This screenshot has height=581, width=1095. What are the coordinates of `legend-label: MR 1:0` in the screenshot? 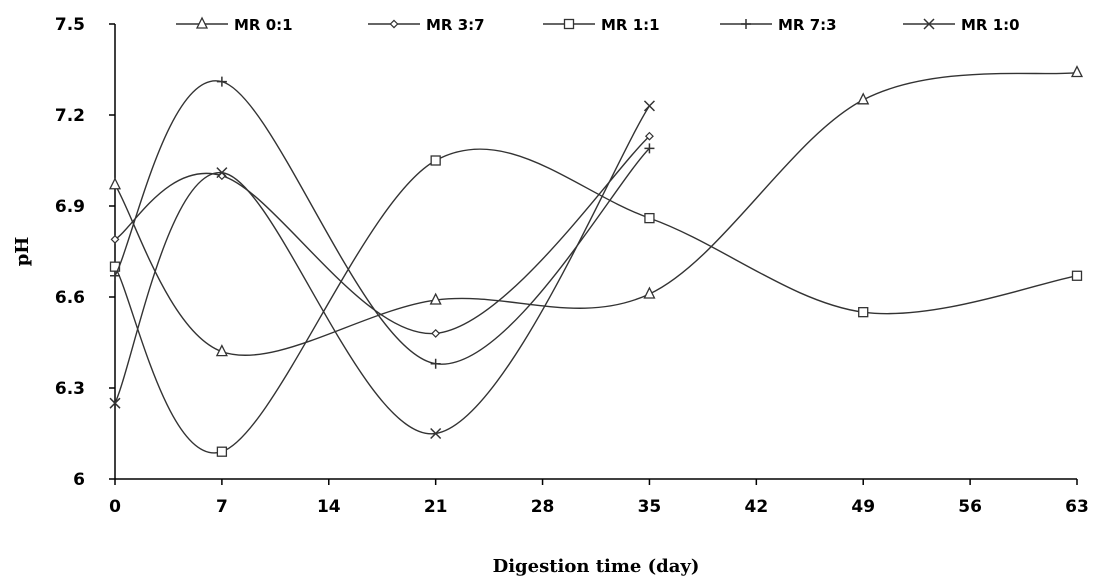 It's located at (990, 25).